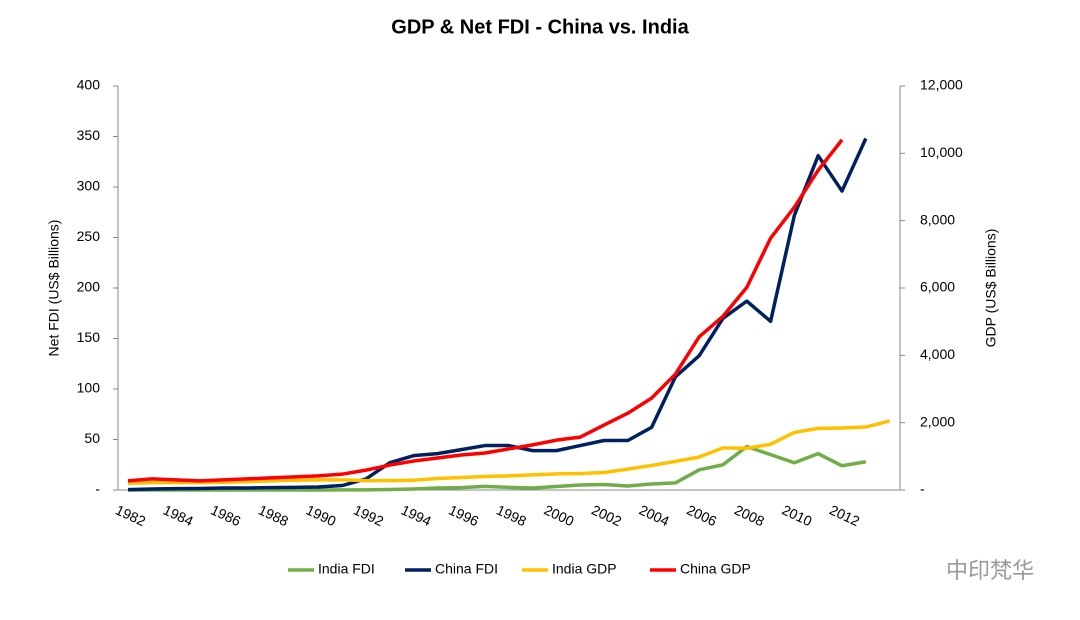 This screenshot has height=620, width=1080. Describe the element at coordinates (937, 354) in the screenshot. I see `y2-tick-label: 4,000` at that location.